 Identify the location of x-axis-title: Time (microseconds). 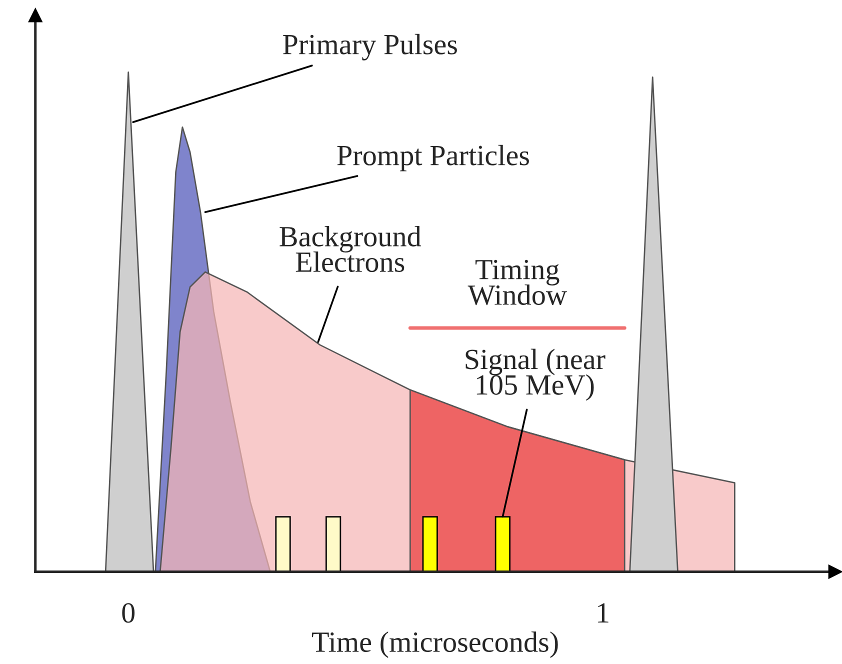
(435, 644).